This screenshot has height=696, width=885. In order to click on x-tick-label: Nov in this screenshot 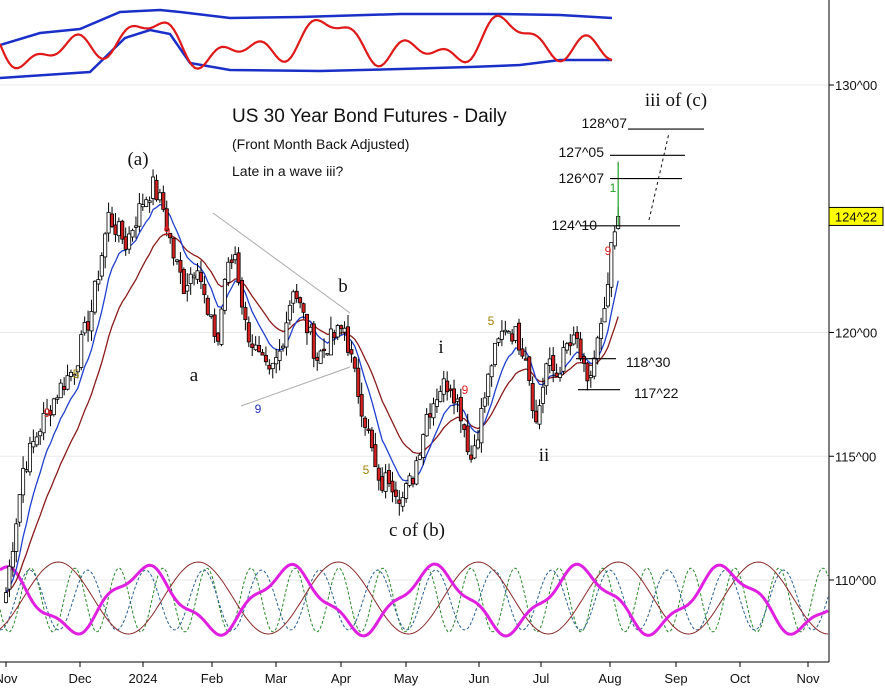, I will do `click(9, 678)`.